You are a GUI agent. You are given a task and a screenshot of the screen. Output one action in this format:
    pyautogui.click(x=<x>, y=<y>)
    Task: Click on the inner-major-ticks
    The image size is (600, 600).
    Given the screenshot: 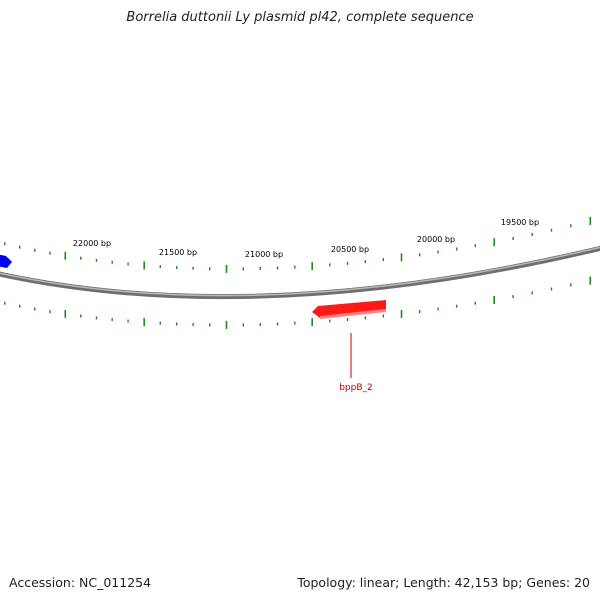 What is the action you would take?
    pyautogui.click(x=328, y=302)
    